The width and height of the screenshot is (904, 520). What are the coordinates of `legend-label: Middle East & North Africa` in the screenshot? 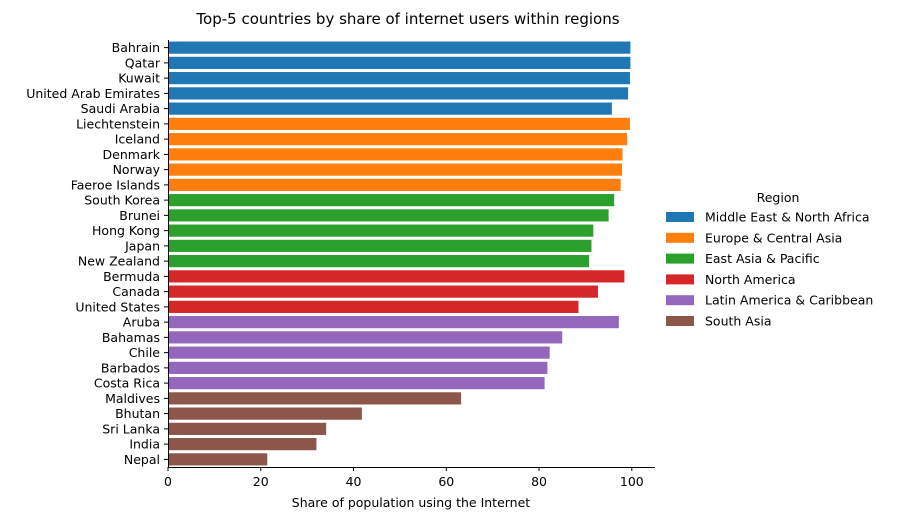 It's located at (787, 217).